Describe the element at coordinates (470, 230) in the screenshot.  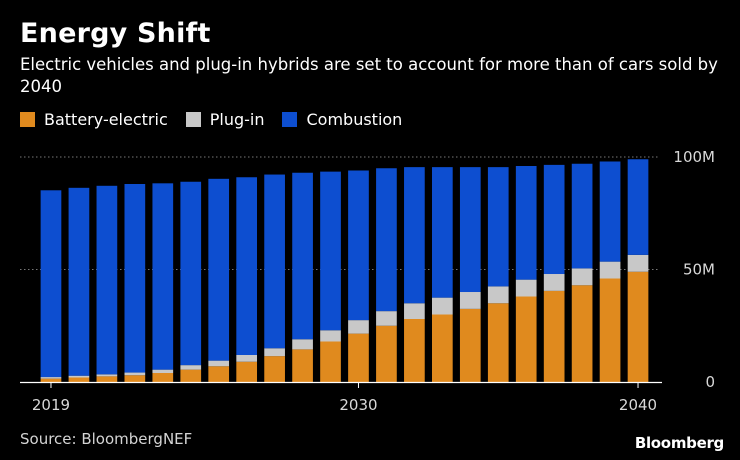
I see `bar-combustion-2034` at that location.